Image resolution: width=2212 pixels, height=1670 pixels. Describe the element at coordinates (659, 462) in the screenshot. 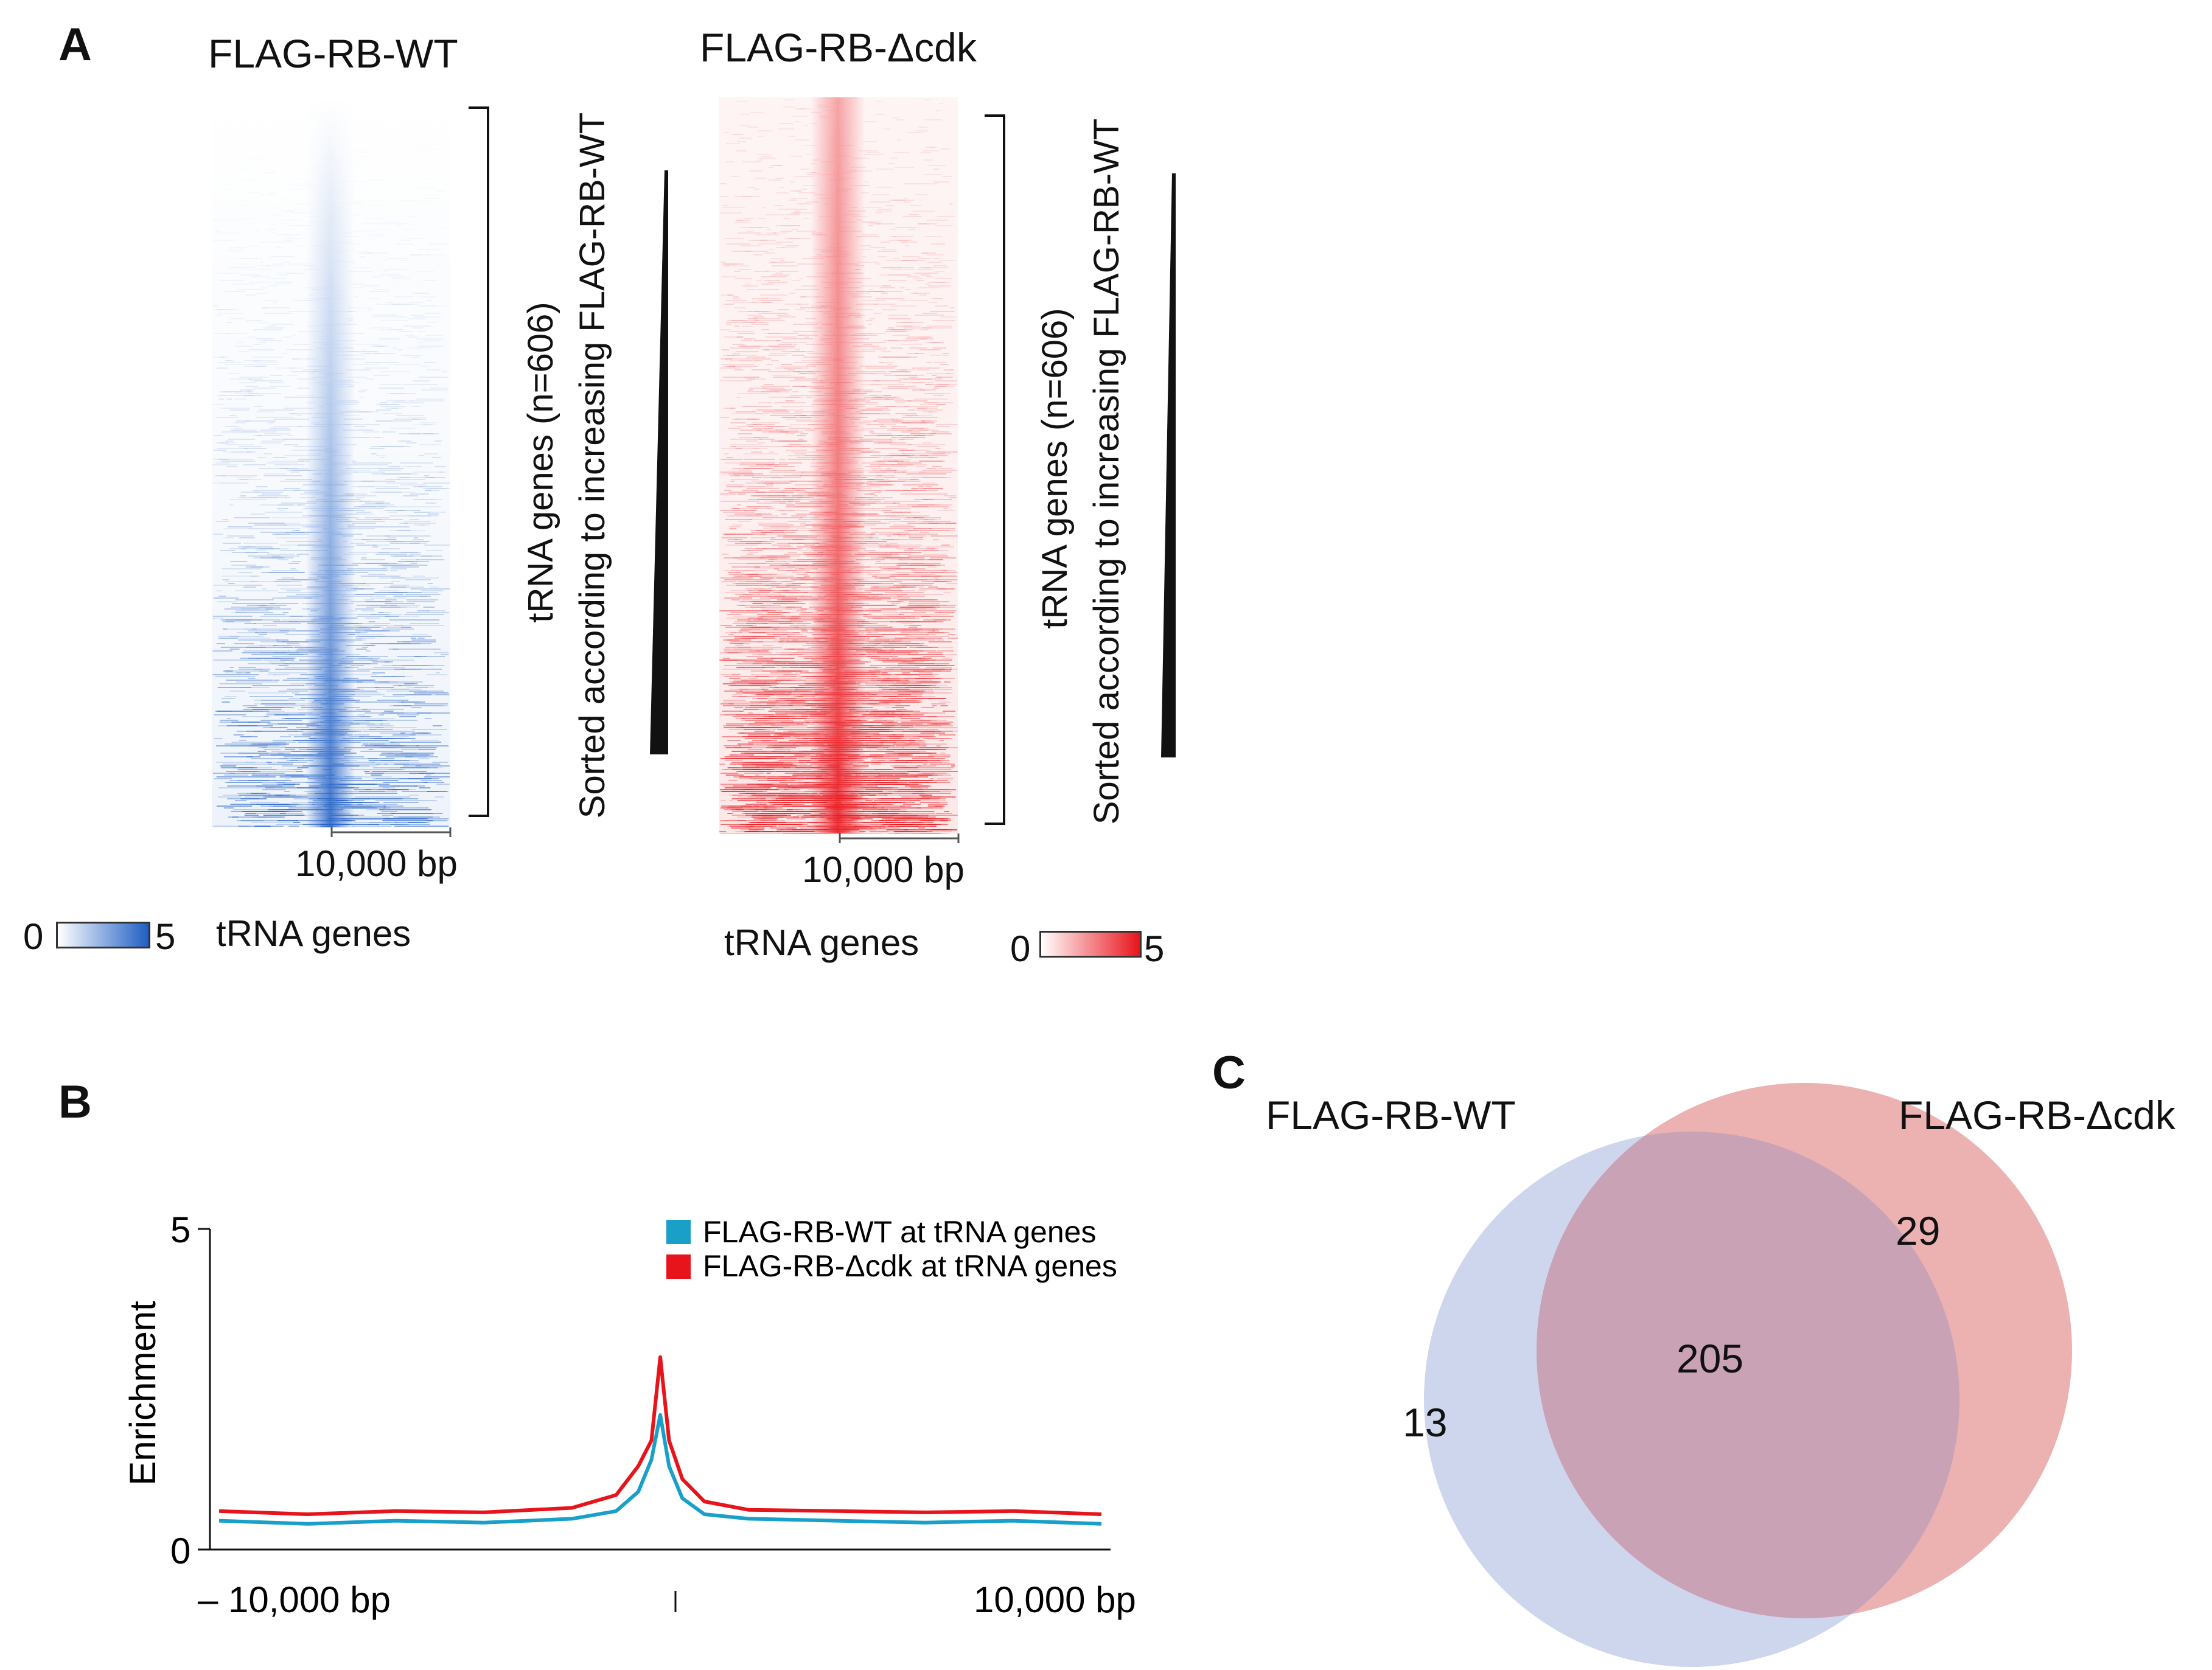

I see `wt-wedge` at that location.